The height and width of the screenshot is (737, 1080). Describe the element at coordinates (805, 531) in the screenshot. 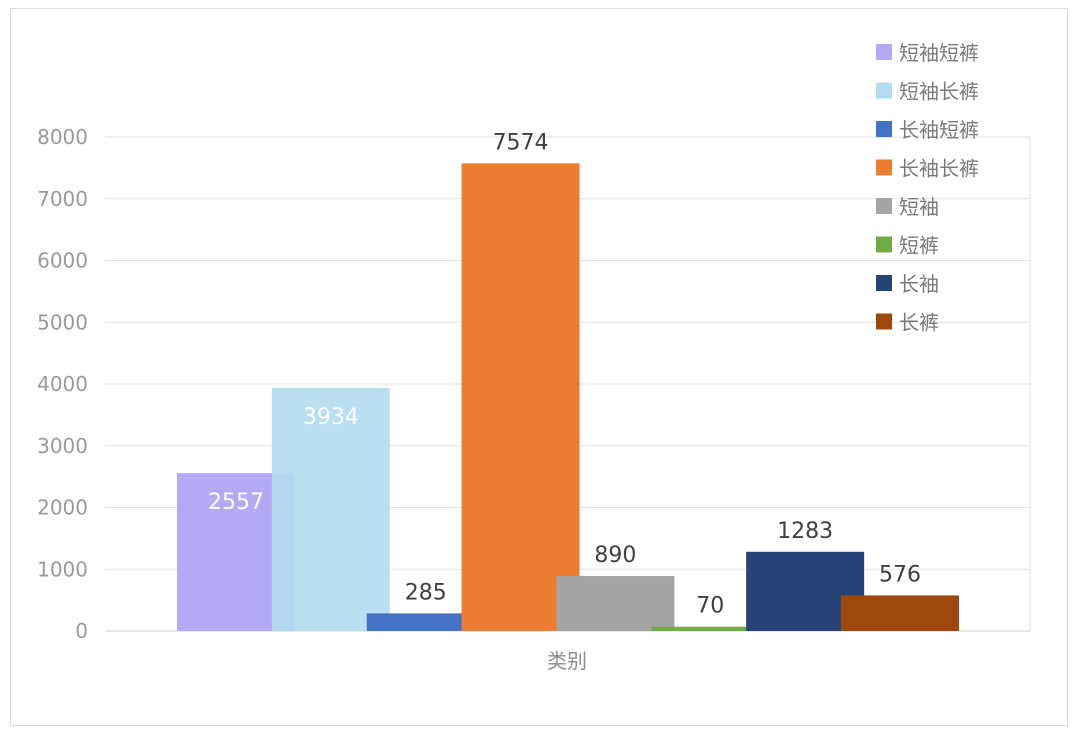

I see `data-label-7: 1283` at that location.